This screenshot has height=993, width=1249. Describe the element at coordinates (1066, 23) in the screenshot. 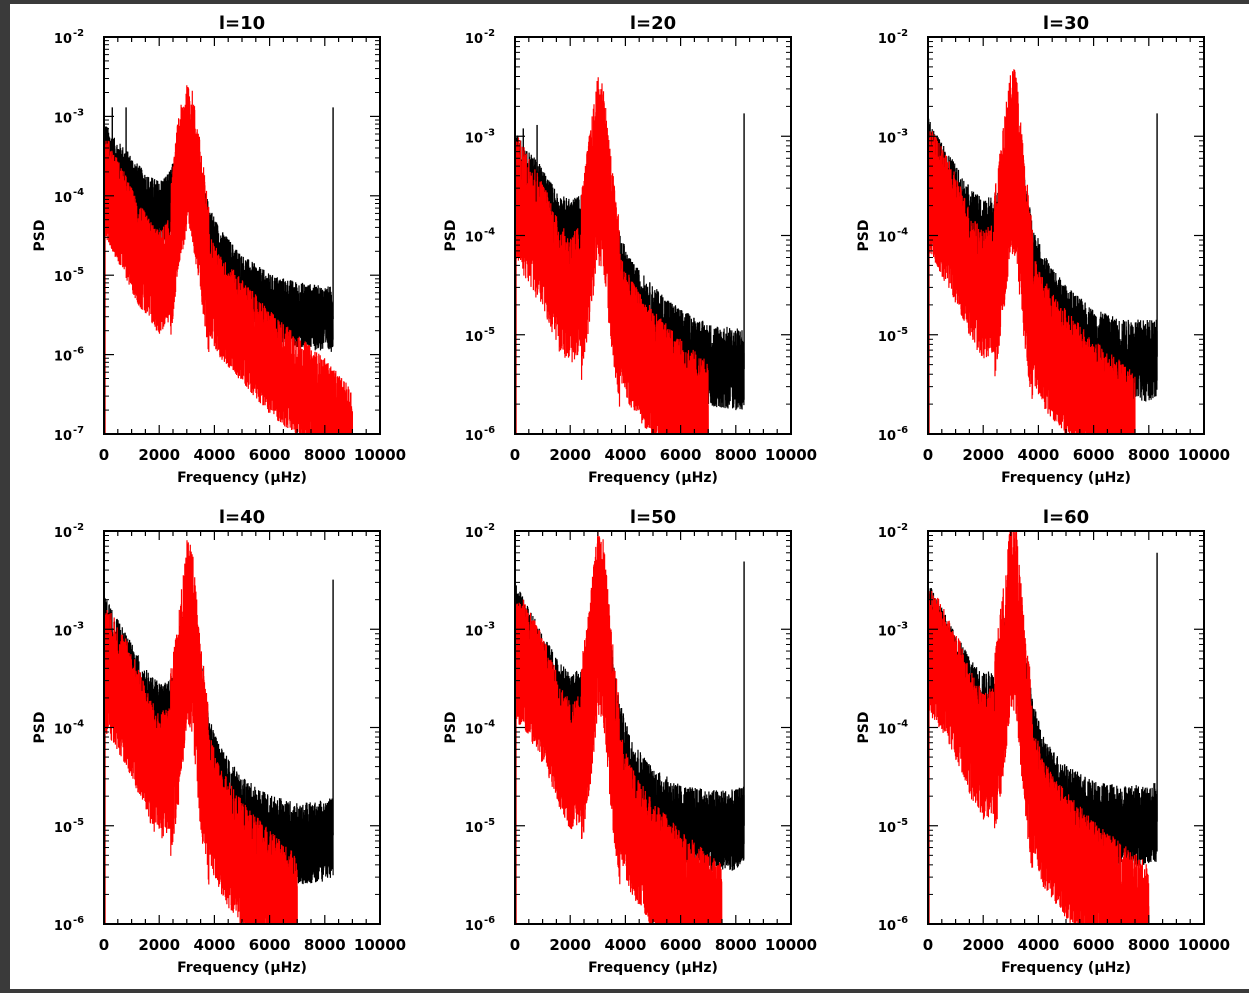

I see `chart-title: l=30` at that location.